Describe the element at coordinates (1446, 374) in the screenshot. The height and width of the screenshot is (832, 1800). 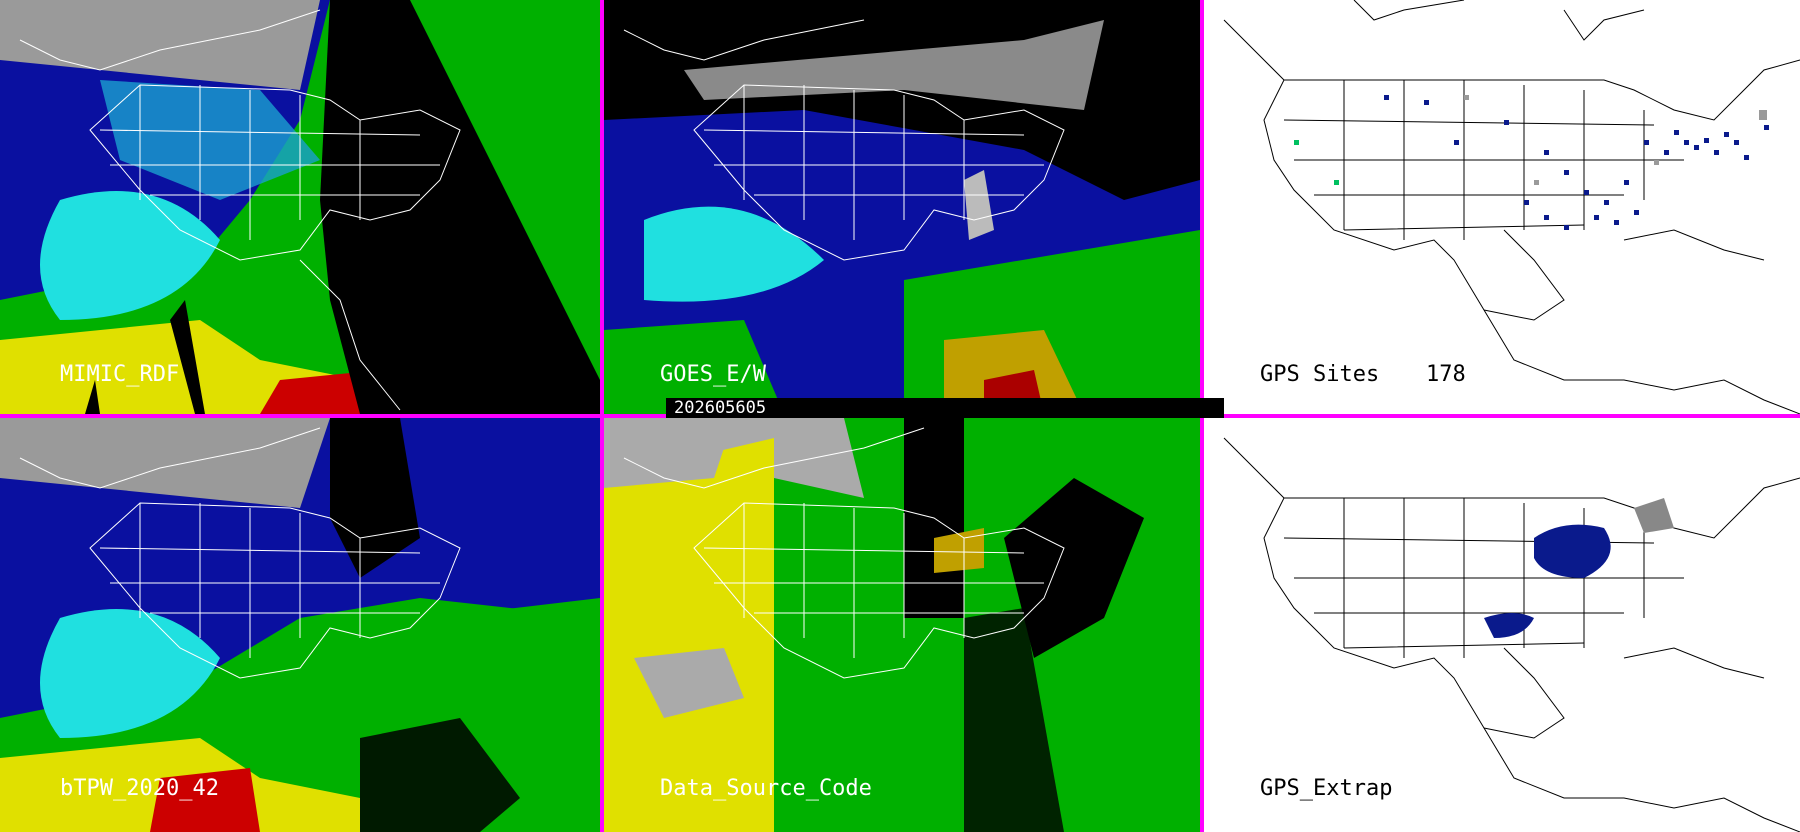
I see `gps-site-count: 178` at that location.